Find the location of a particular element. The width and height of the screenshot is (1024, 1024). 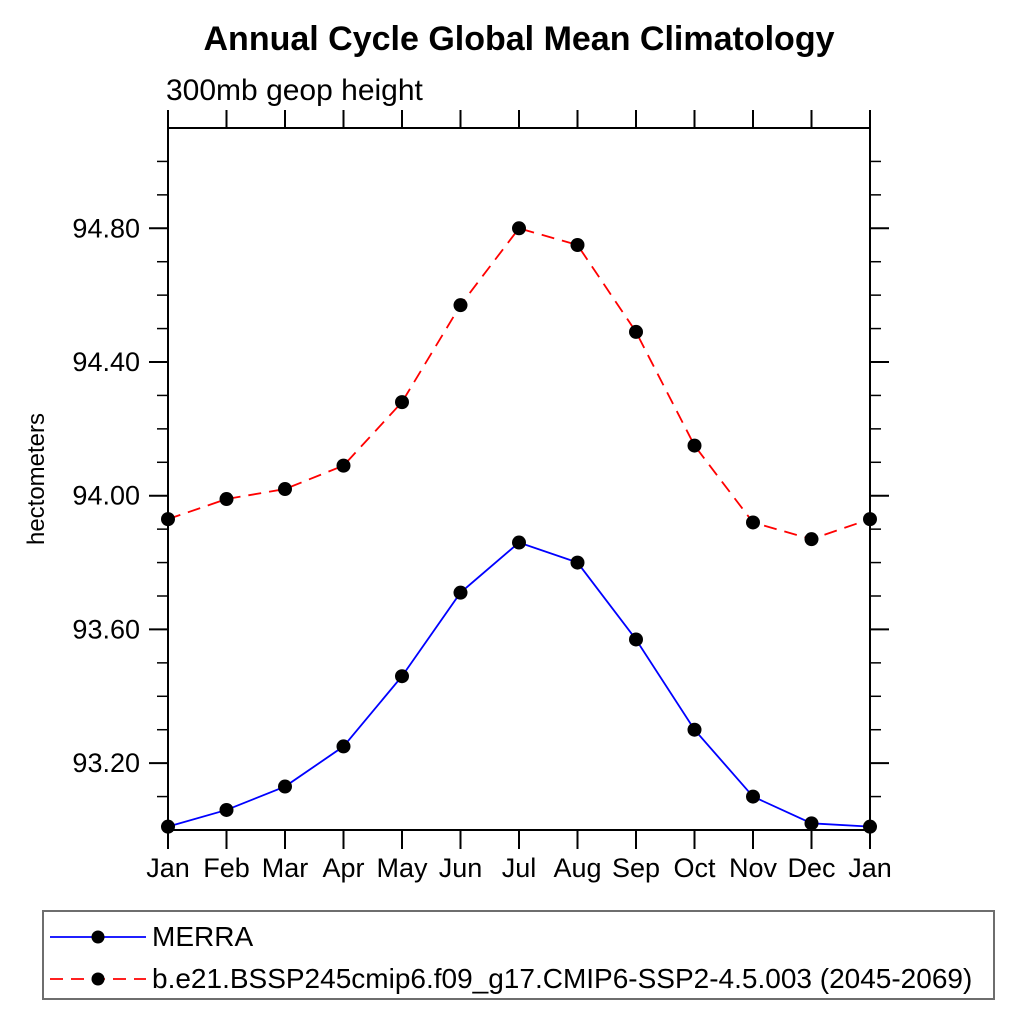

chart-title: Annual Cycle Global Mean Climatology is located at coordinates (519, 39).